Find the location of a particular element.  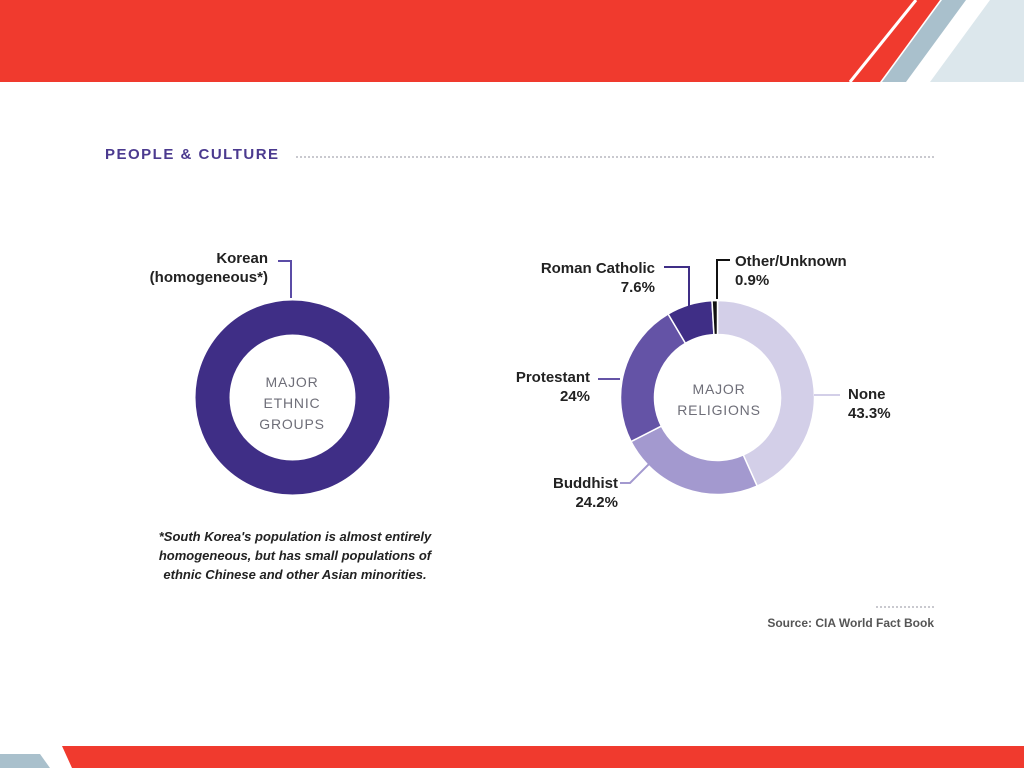

label-other: Other/Unknown 0.9% is located at coordinates (791, 271).